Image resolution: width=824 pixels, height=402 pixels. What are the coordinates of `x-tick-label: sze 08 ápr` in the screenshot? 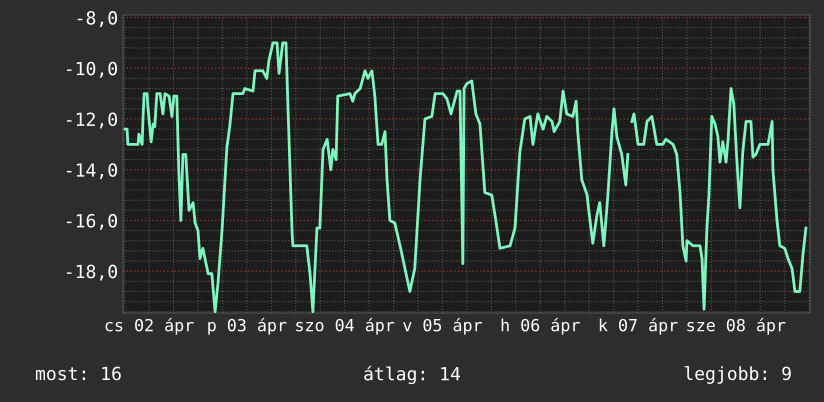 It's located at (736, 326).